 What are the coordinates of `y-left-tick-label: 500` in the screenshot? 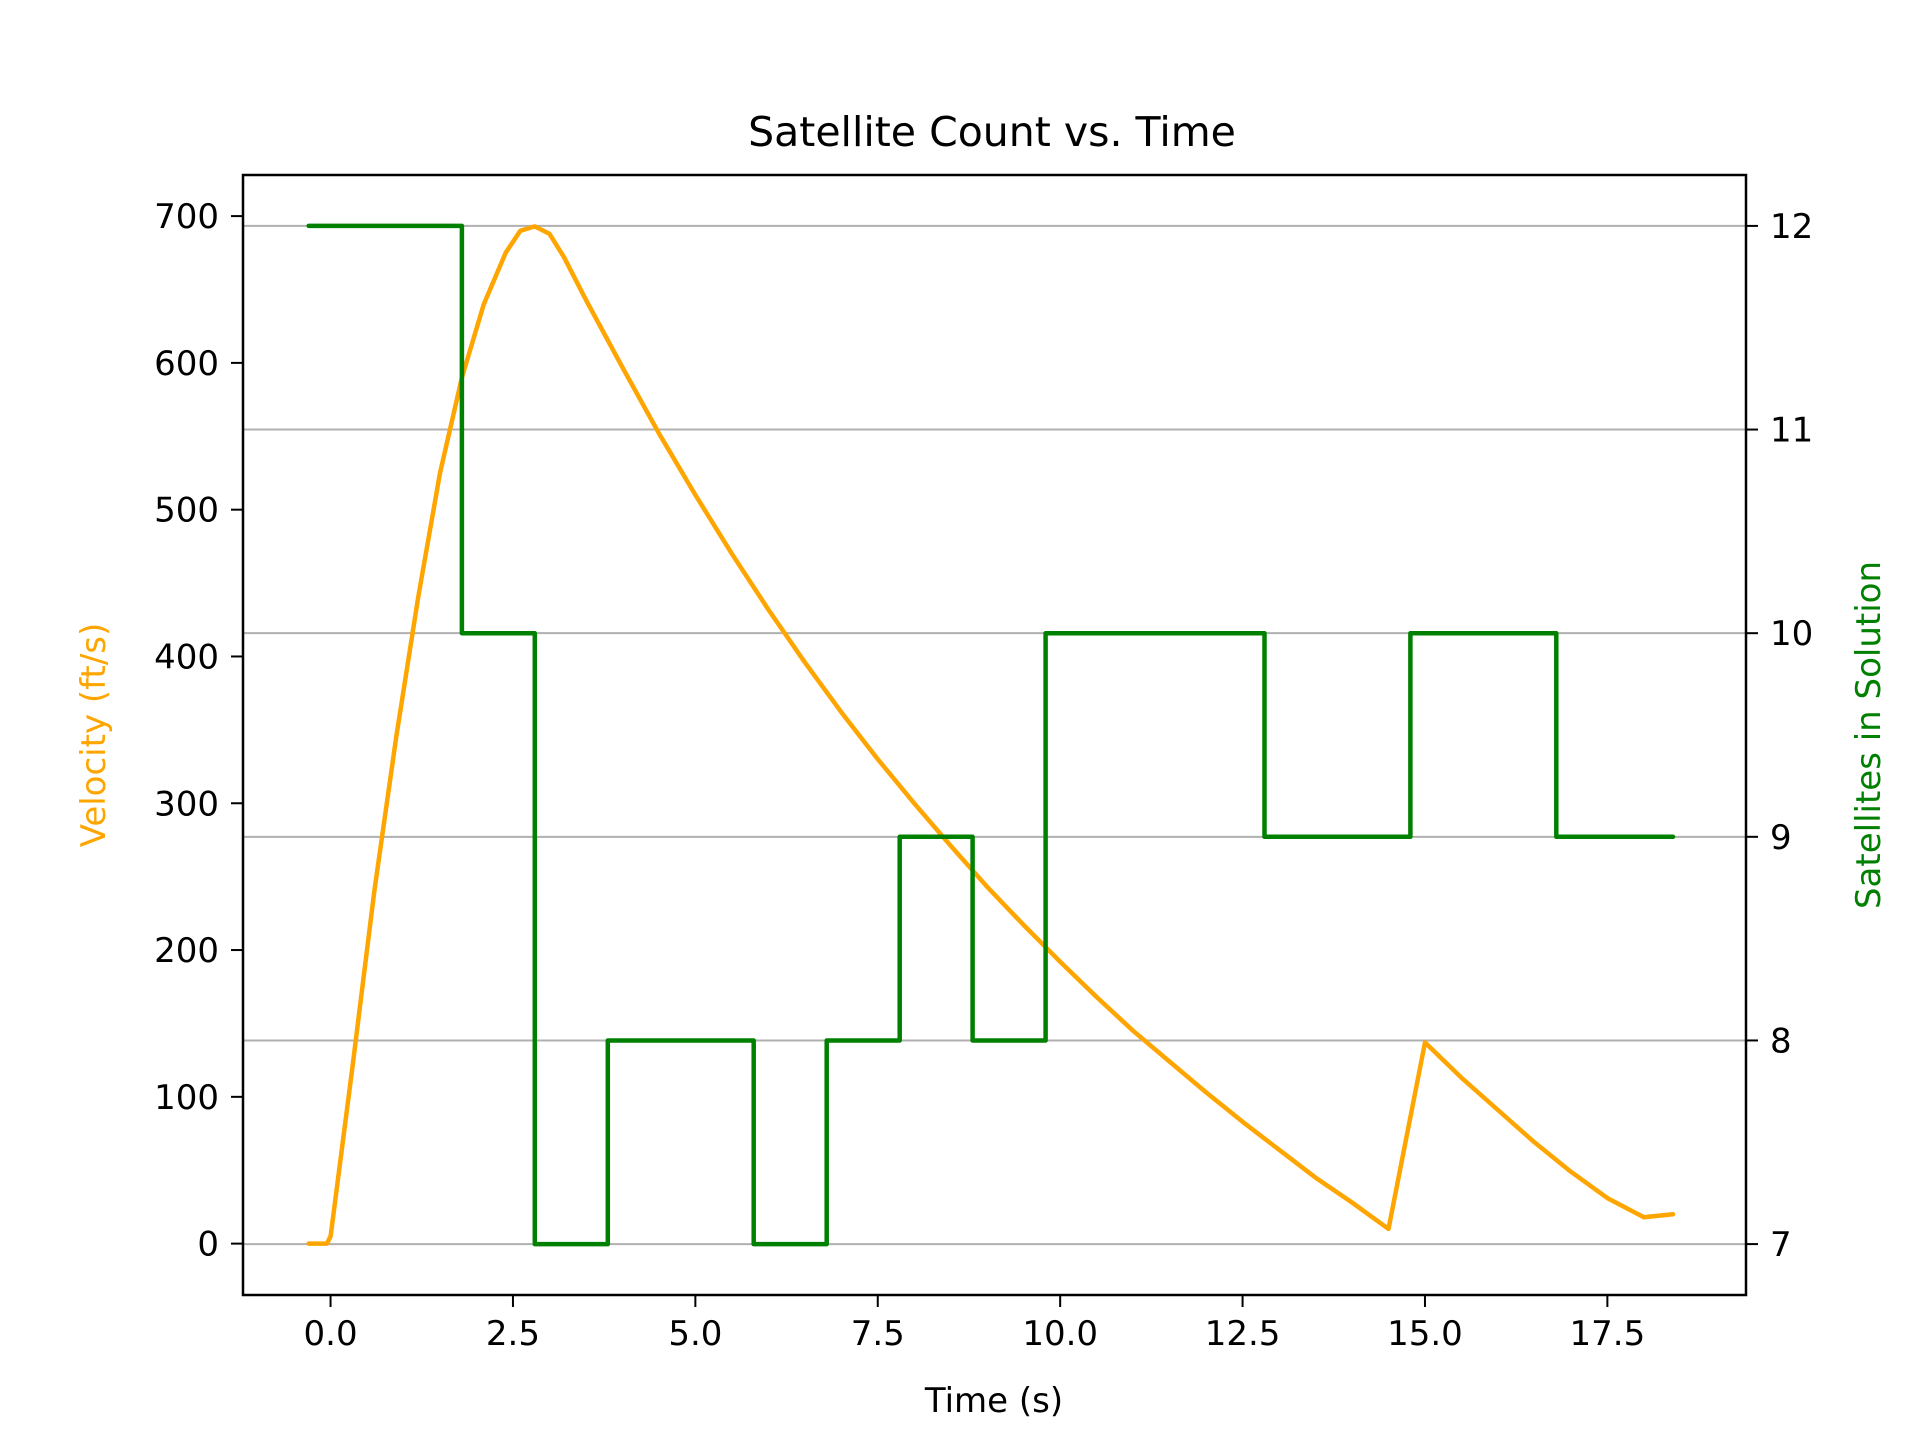 It's located at (186, 511).